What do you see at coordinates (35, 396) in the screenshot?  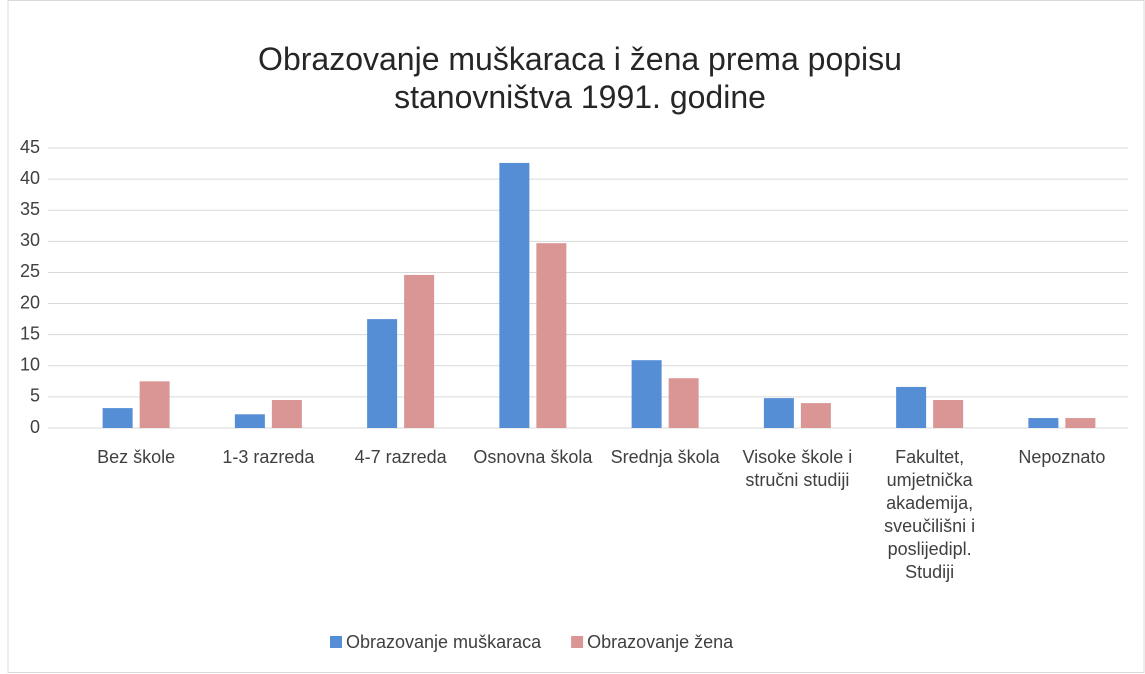 I see `y-tick-label: 5` at bounding box center [35, 396].